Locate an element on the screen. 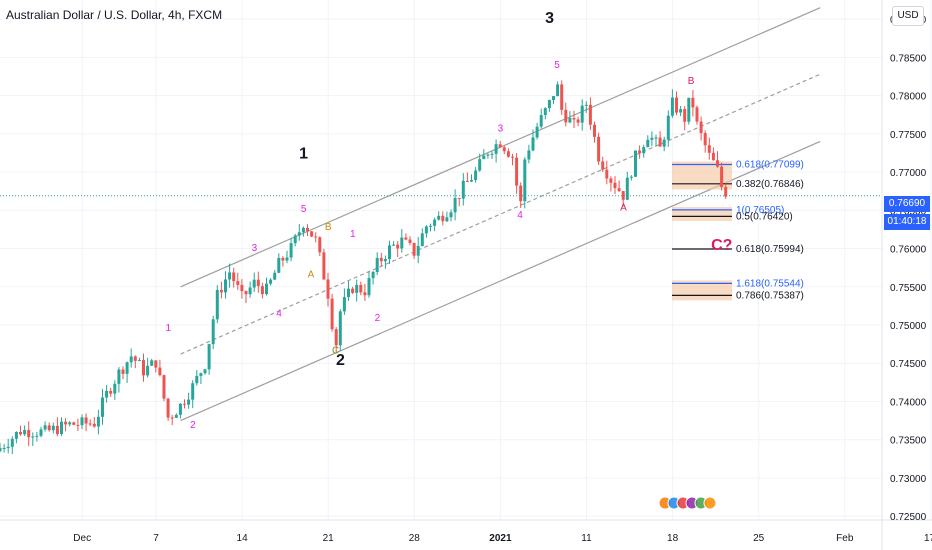 The image size is (932, 550). time-tick-label: Feb is located at coordinates (845, 538).